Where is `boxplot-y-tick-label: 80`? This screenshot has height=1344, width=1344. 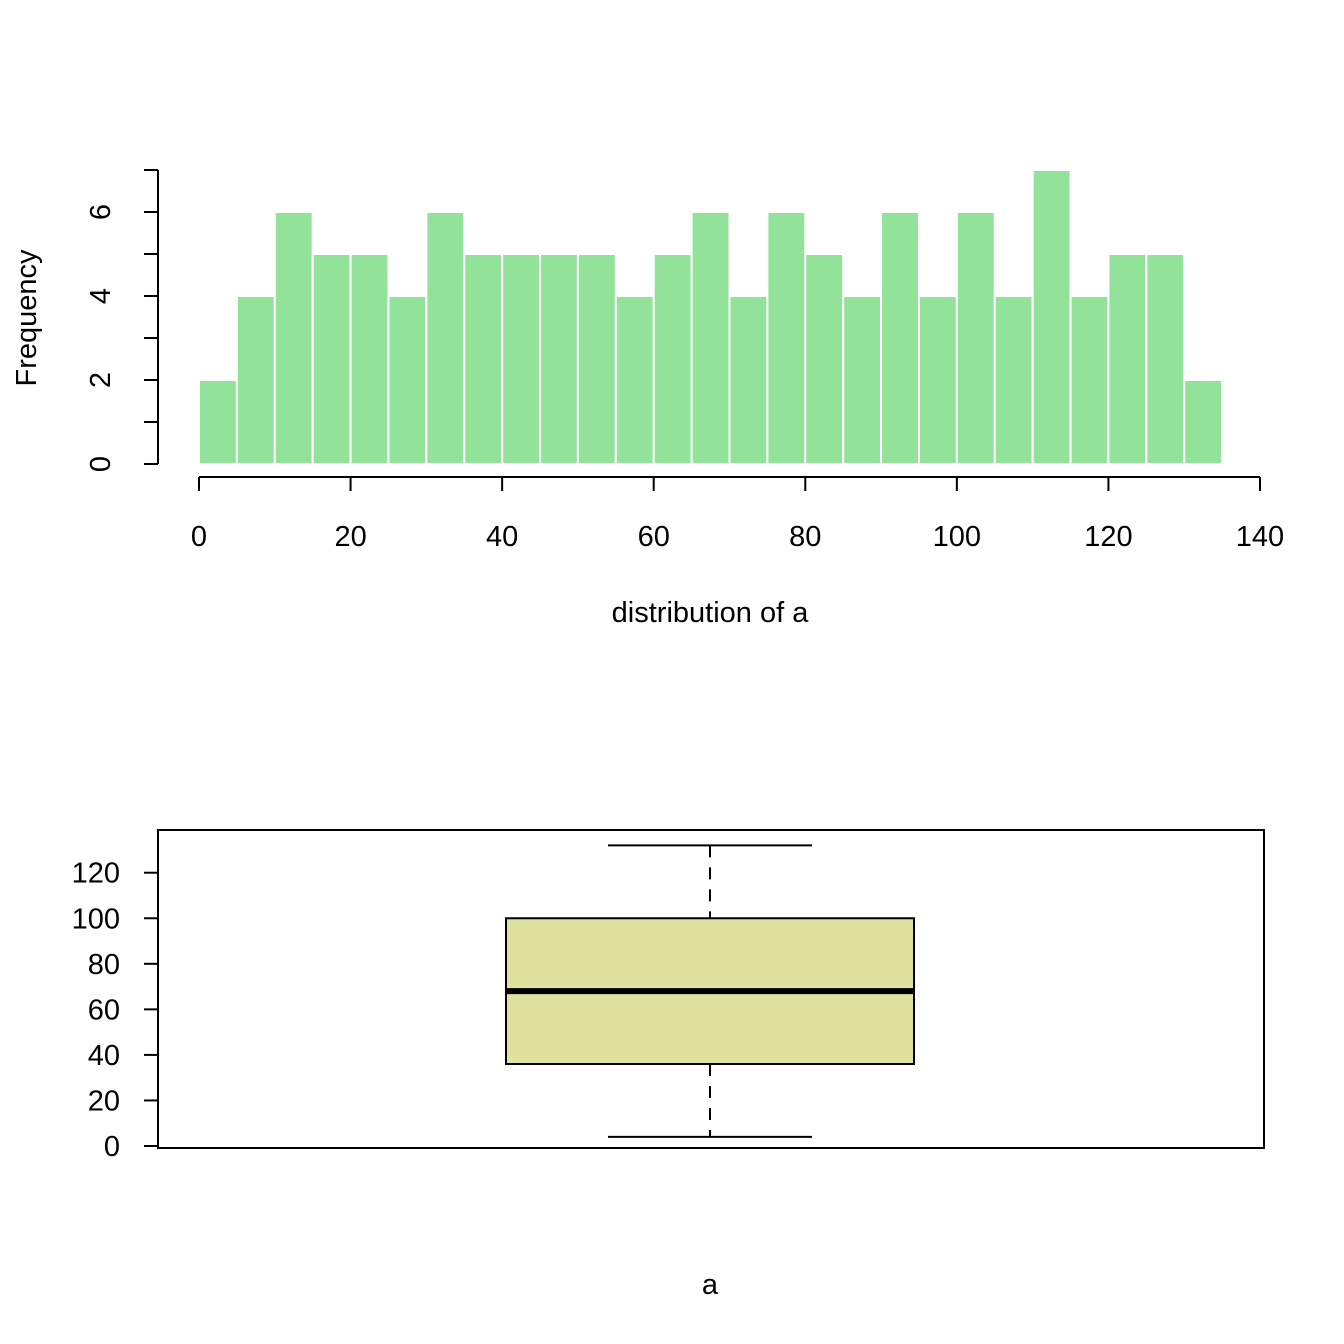 boxplot-y-tick-label: 80 is located at coordinates (104, 965).